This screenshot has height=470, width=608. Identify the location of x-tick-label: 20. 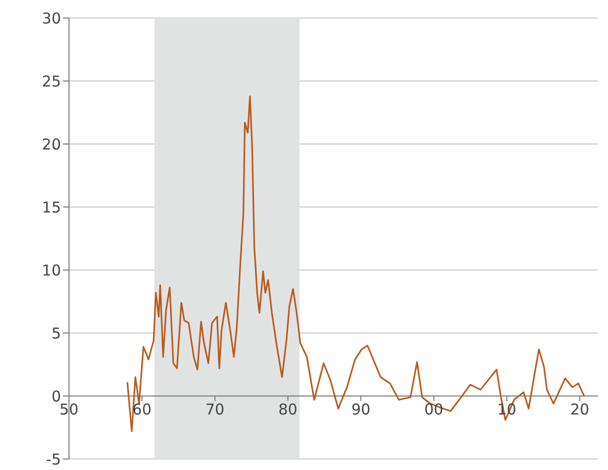
(580, 409).